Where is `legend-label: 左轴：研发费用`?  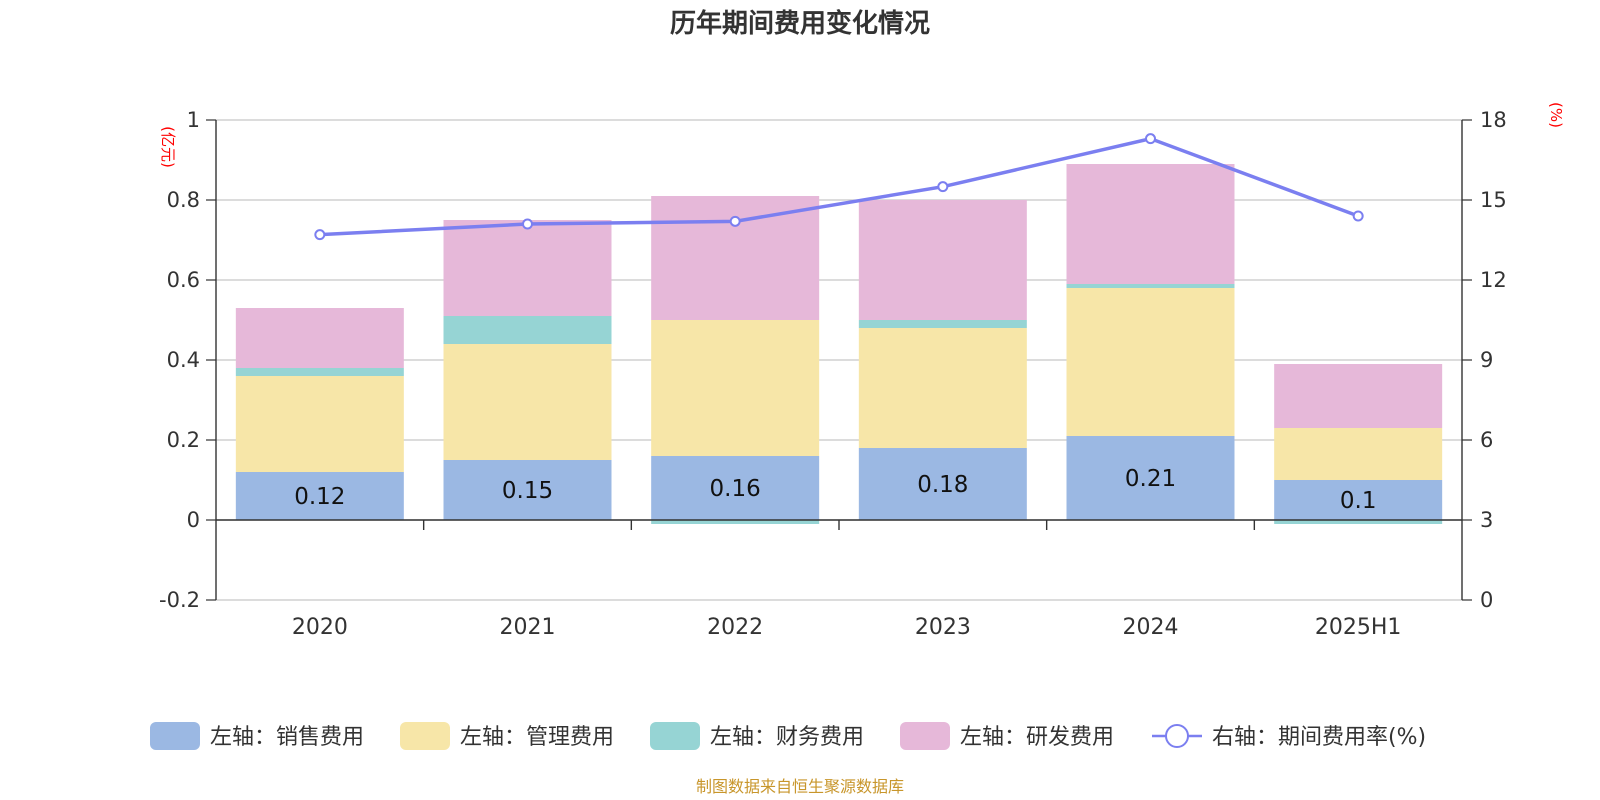
legend-label: 左轴：研发费用 is located at coordinates (1037, 737).